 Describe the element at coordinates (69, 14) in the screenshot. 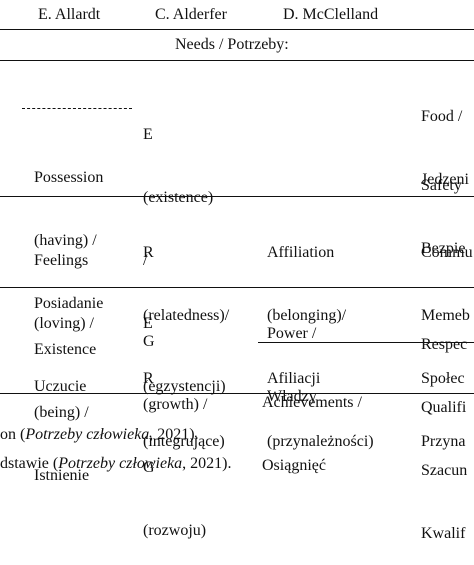

I see `header-allardt: E. Allardt` at that location.